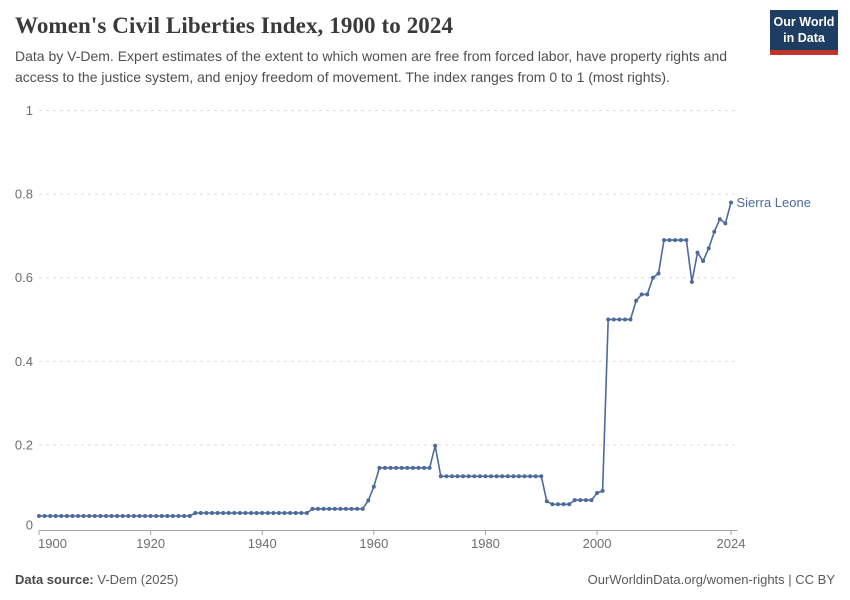 This screenshot has width=850, height=600. Describe the element at coordinates (29, 110) in the screenshot. I see `y-axis-label: 1` at that location.